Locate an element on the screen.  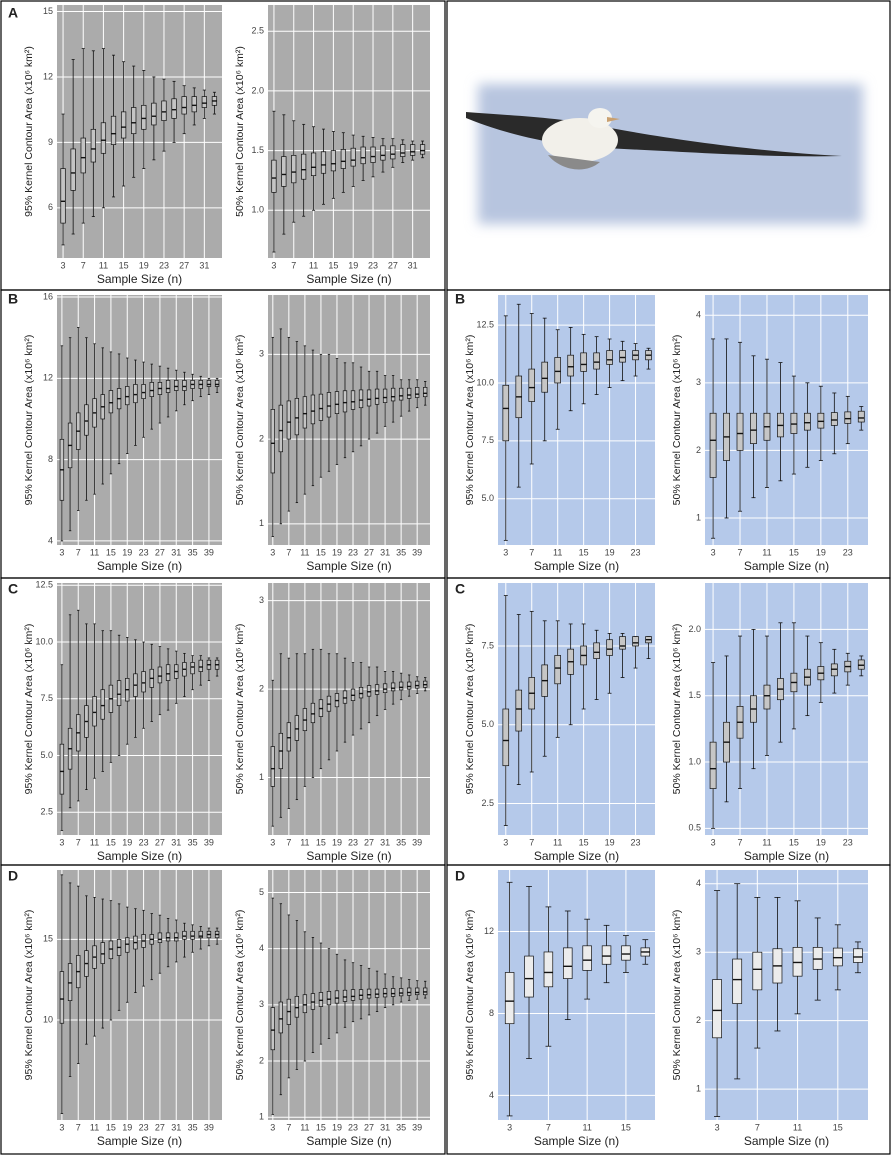
y-tick-label: 1.5 is located at coordinates (257, 150).